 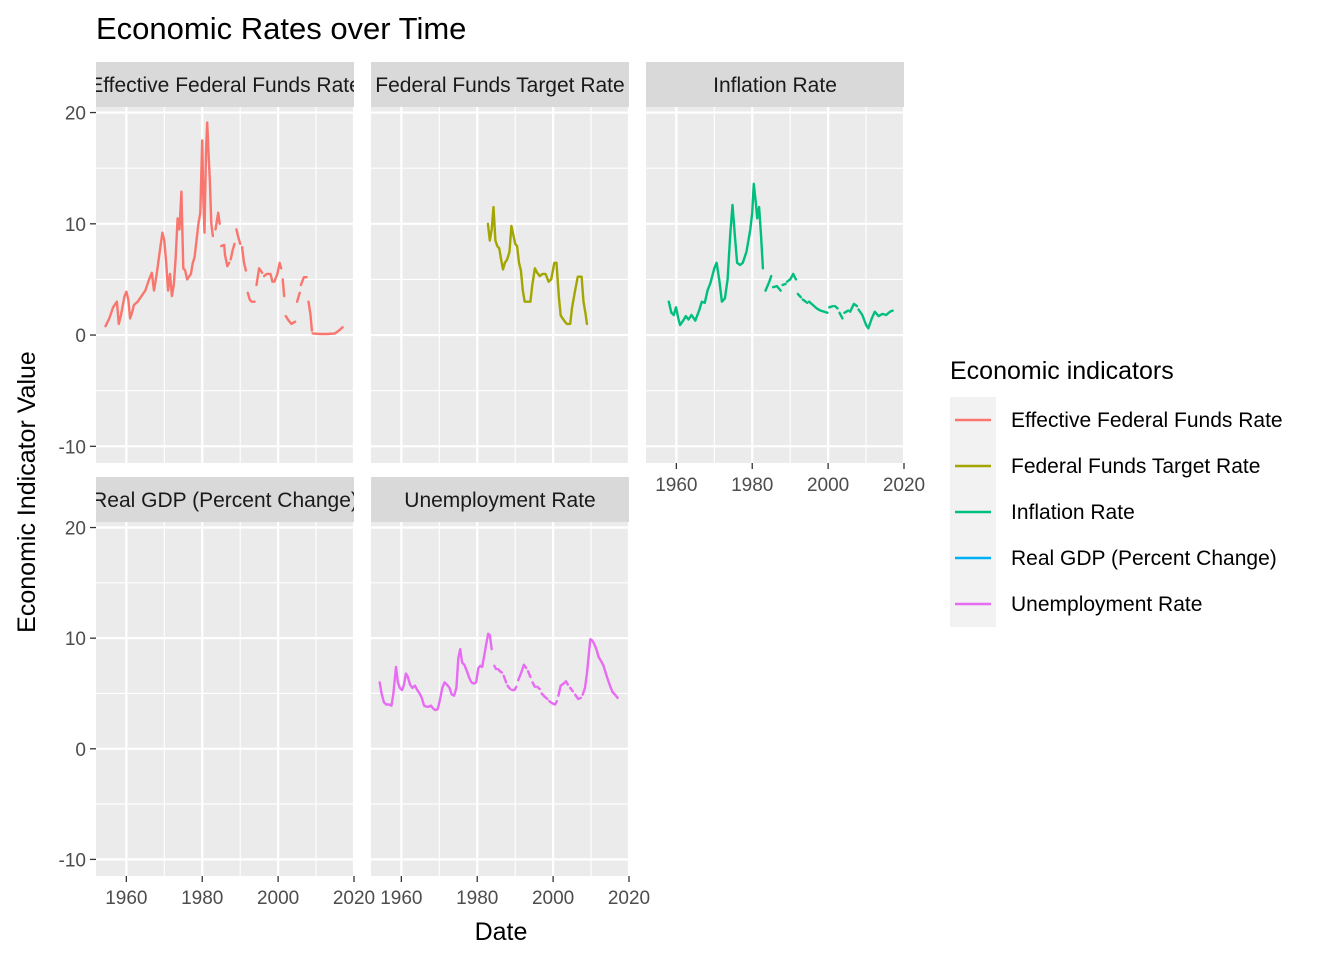 I want to click on facet-panel-federal-funds-target-rate: Federal Funds Target Rate, so click(x=501, y=262).